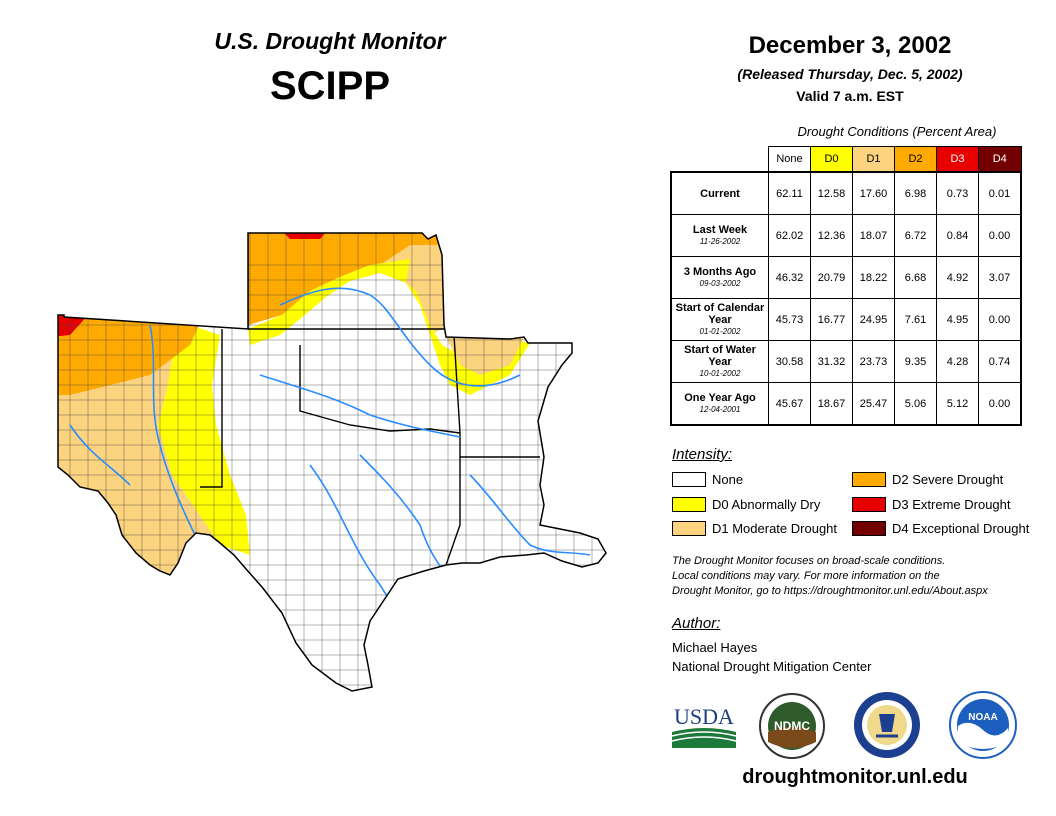 The height and width of the screenshot is (816, 1056). I want to click on row-label-text: Last Week, so click(720, 229).